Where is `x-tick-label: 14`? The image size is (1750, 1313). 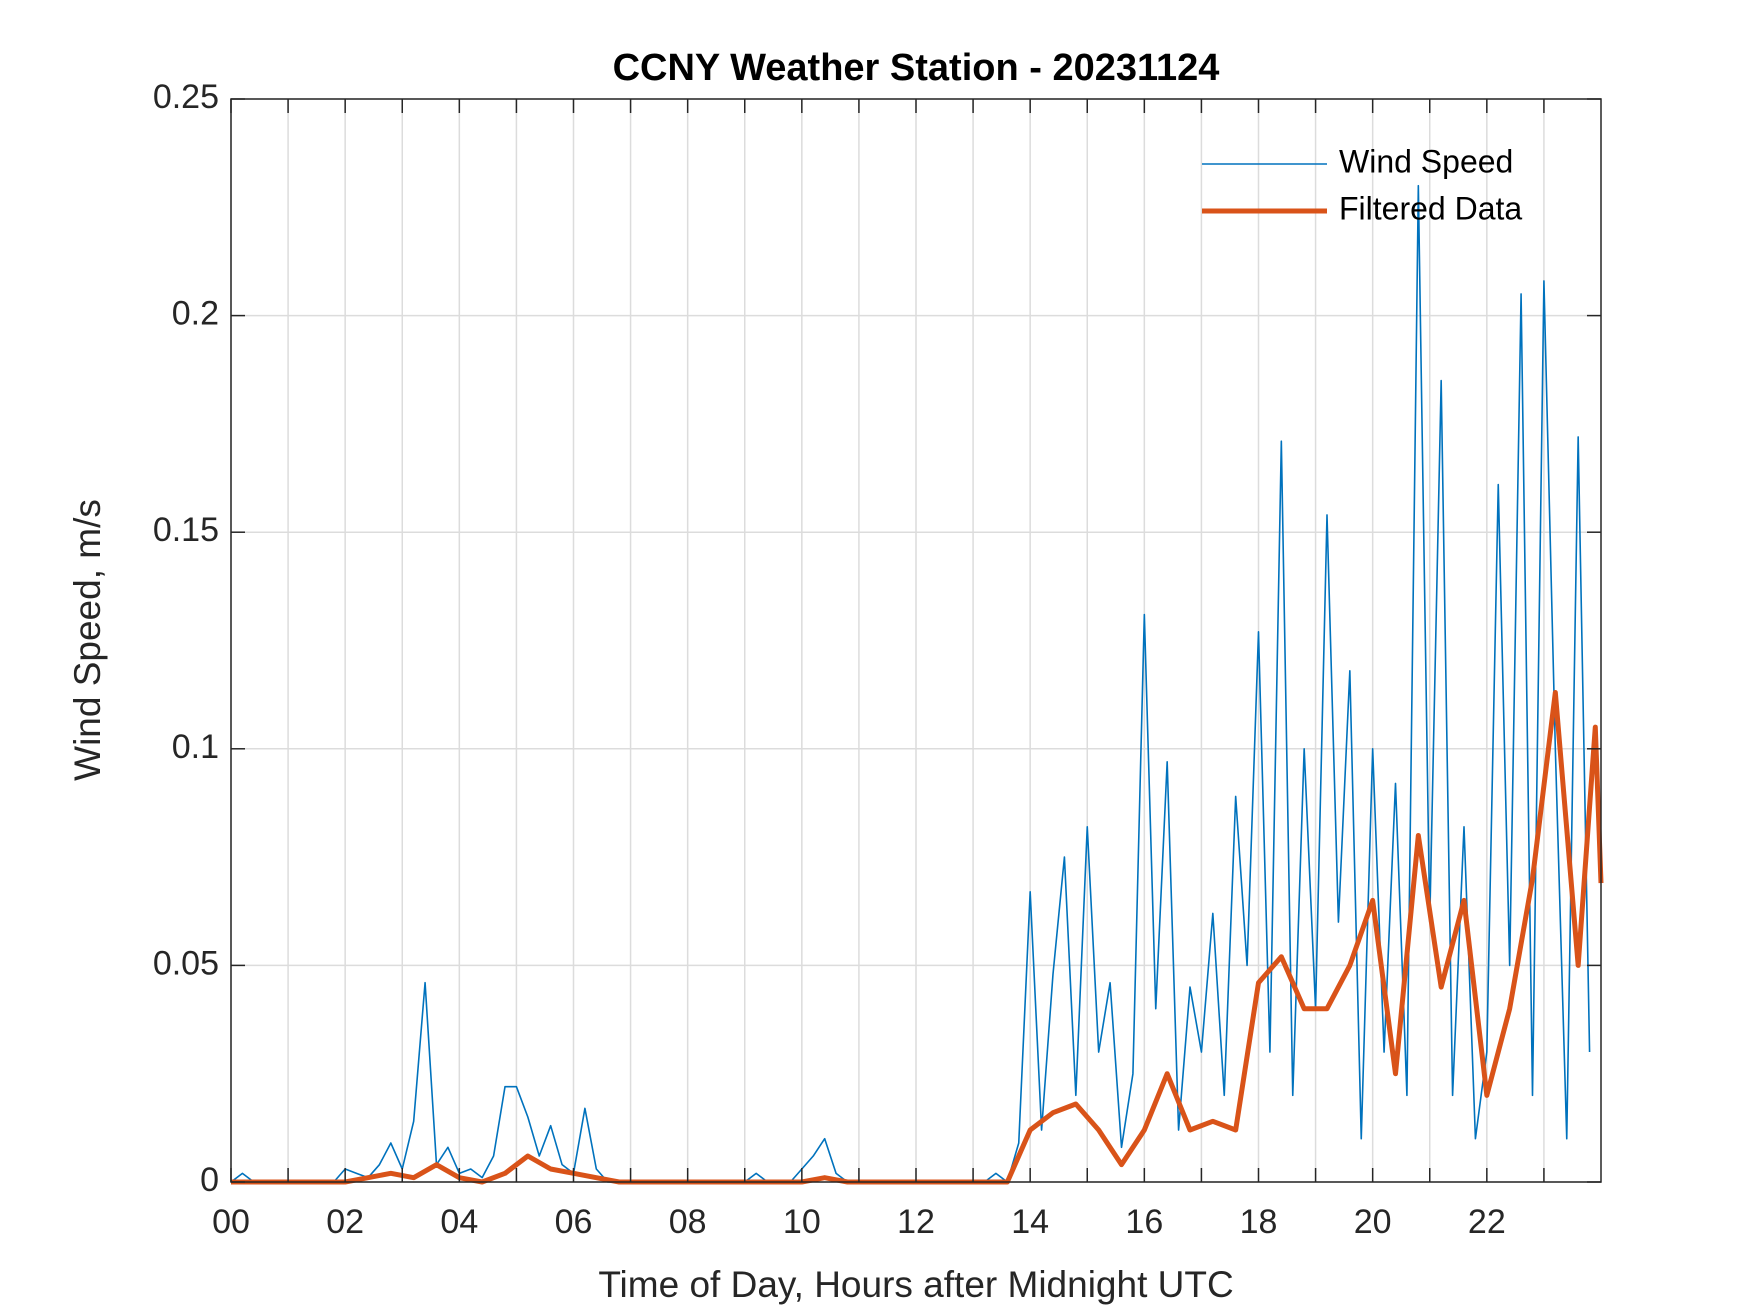
x-tick-label: 14 is located at coordinates (1030, 1222).